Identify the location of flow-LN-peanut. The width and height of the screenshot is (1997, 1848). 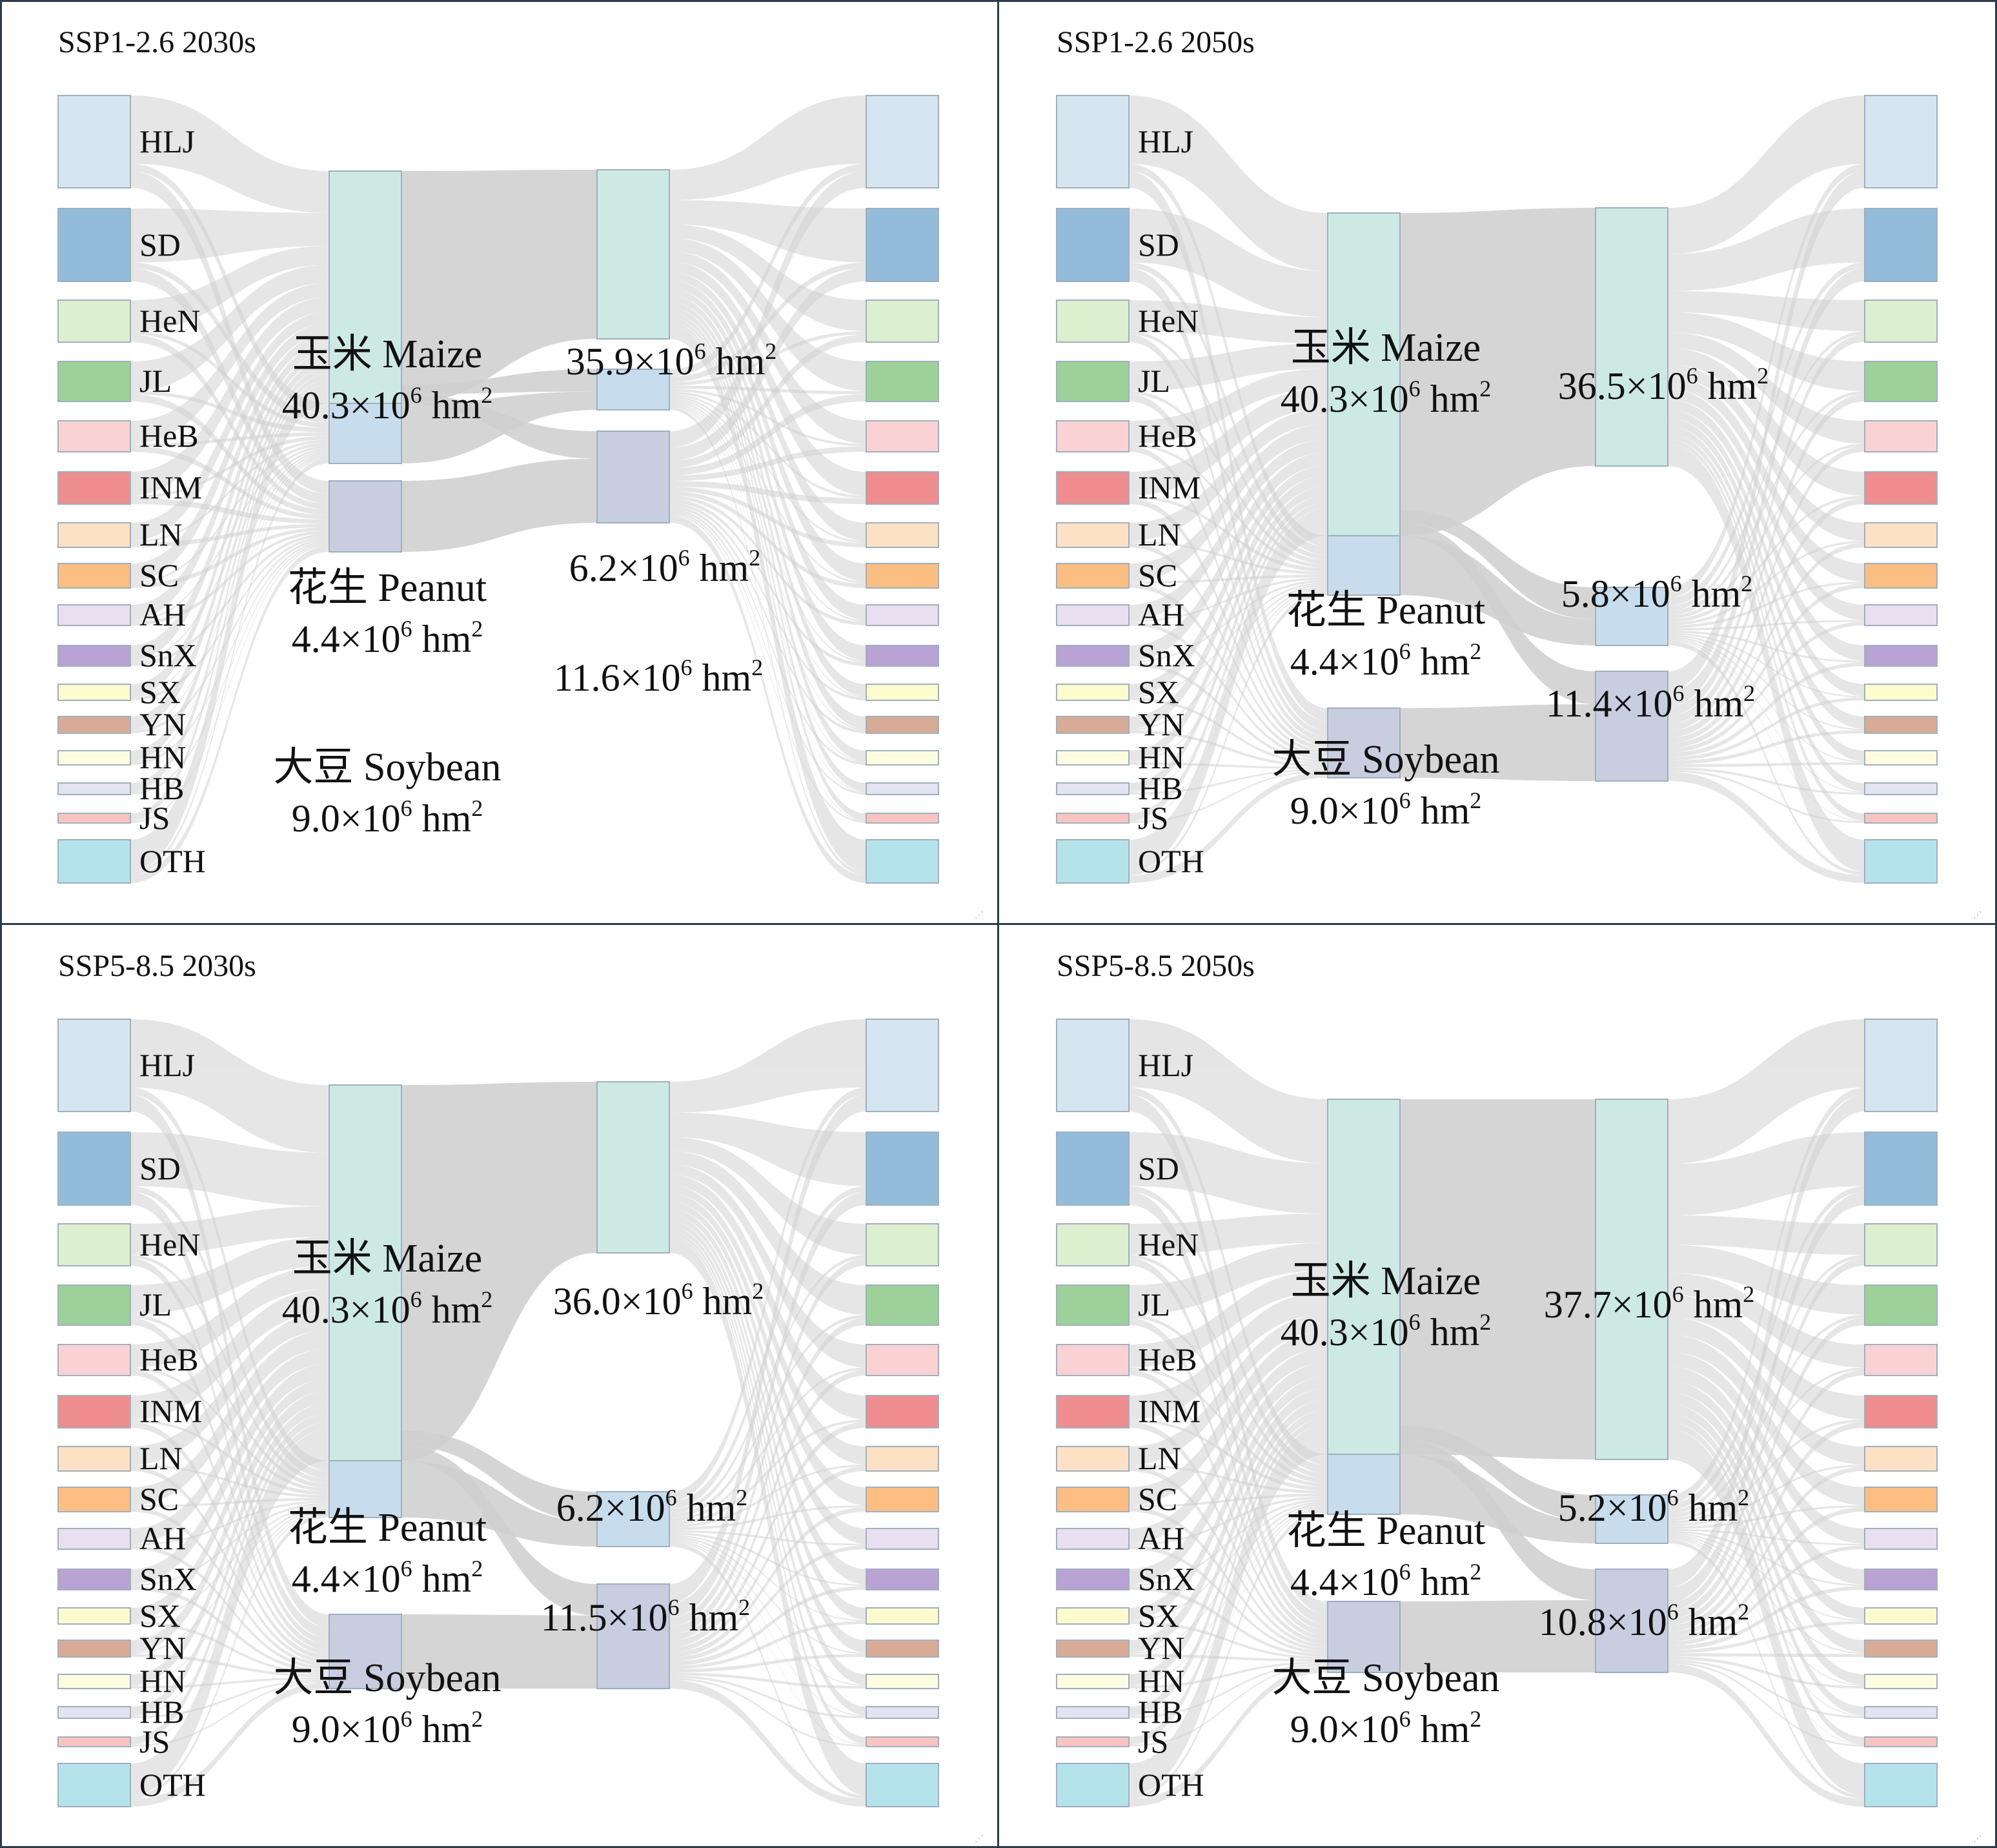
(1228, 558).